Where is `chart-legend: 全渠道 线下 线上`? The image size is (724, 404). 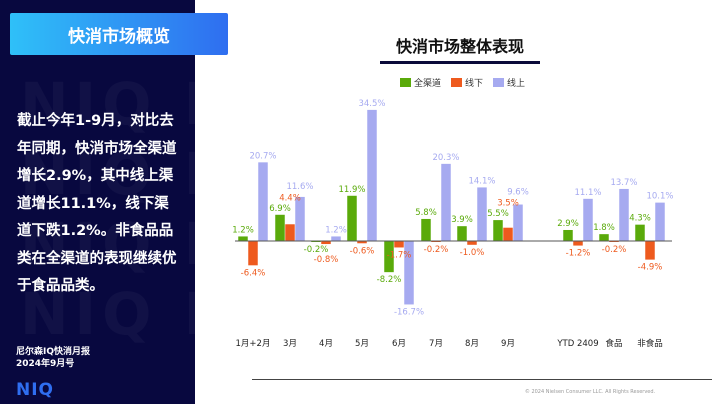 chart-legend: 全渠道 线下 线上 is located at coordinates (462, 82).